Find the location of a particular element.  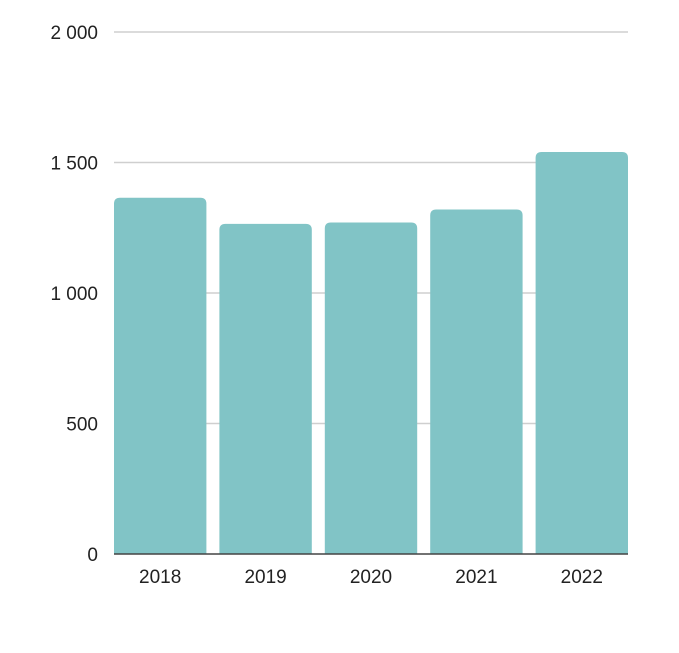

y-tick-label: 1 000 is located at coordinates (74, 294).